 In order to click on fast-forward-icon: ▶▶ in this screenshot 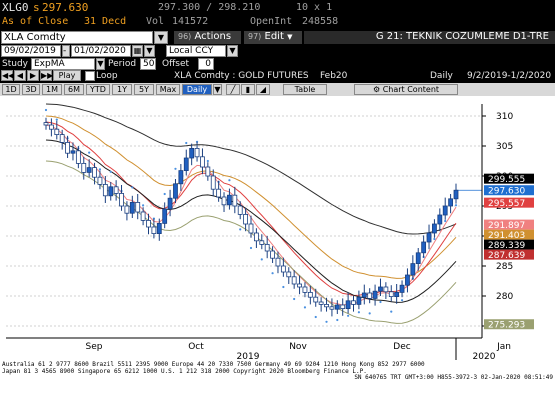, I will do `click(47, 75)`.